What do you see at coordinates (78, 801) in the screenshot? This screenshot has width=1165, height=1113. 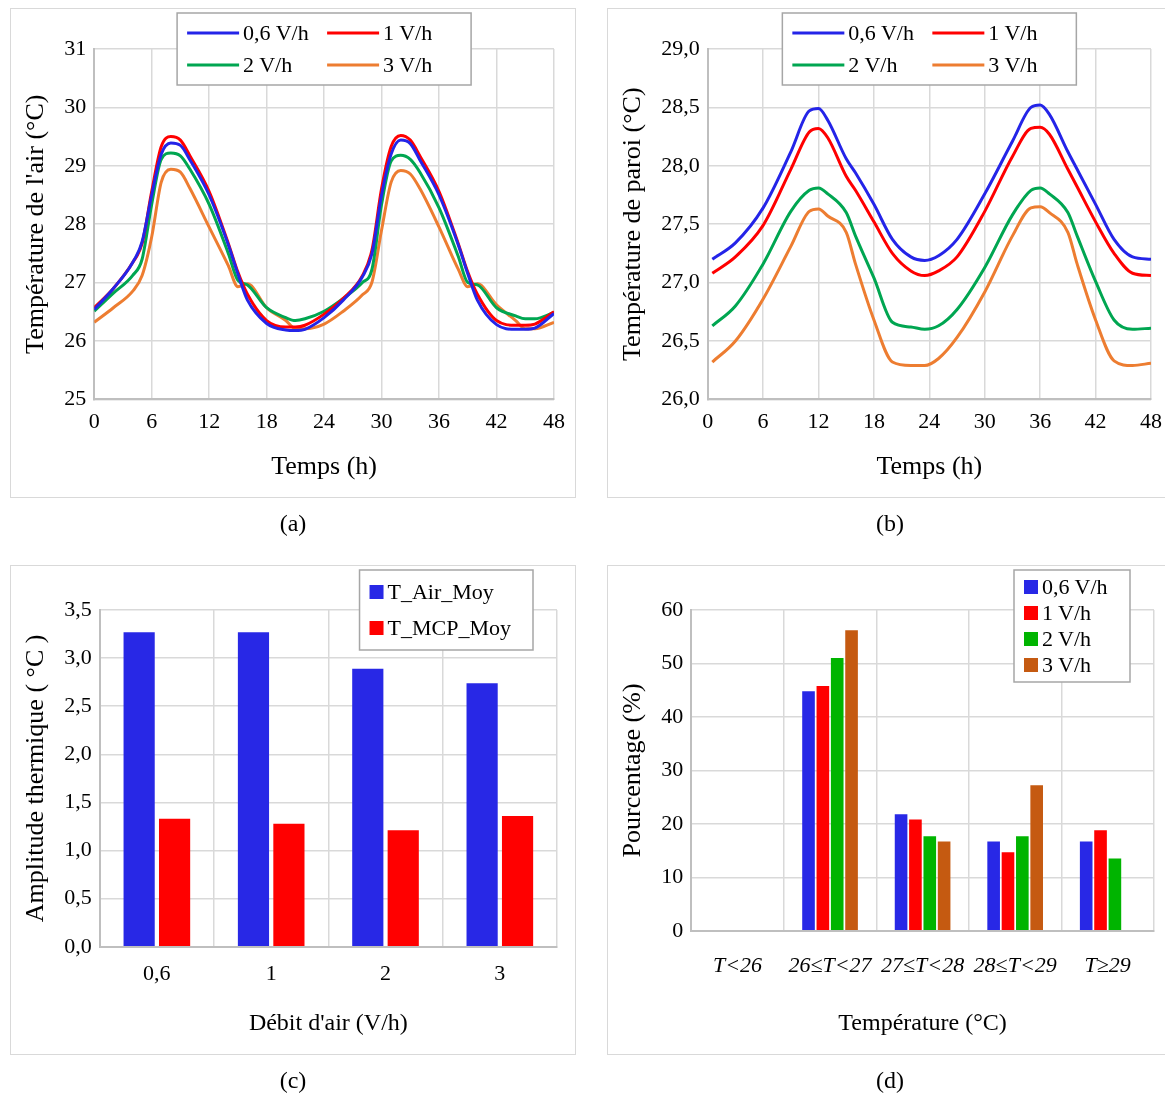 I see `y-tick-label: 1,5` at bounding box center [78, 801].